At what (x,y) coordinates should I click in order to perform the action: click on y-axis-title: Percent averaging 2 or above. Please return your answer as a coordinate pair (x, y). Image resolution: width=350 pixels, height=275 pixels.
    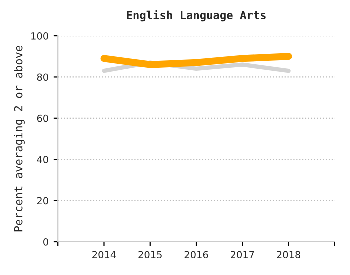
    Looking at the image, I should click on (19, 139).